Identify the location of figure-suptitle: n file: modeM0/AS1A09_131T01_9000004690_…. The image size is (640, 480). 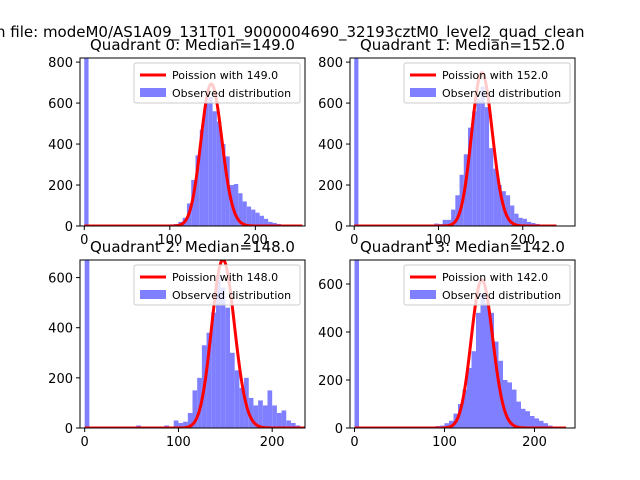
(292, 32).